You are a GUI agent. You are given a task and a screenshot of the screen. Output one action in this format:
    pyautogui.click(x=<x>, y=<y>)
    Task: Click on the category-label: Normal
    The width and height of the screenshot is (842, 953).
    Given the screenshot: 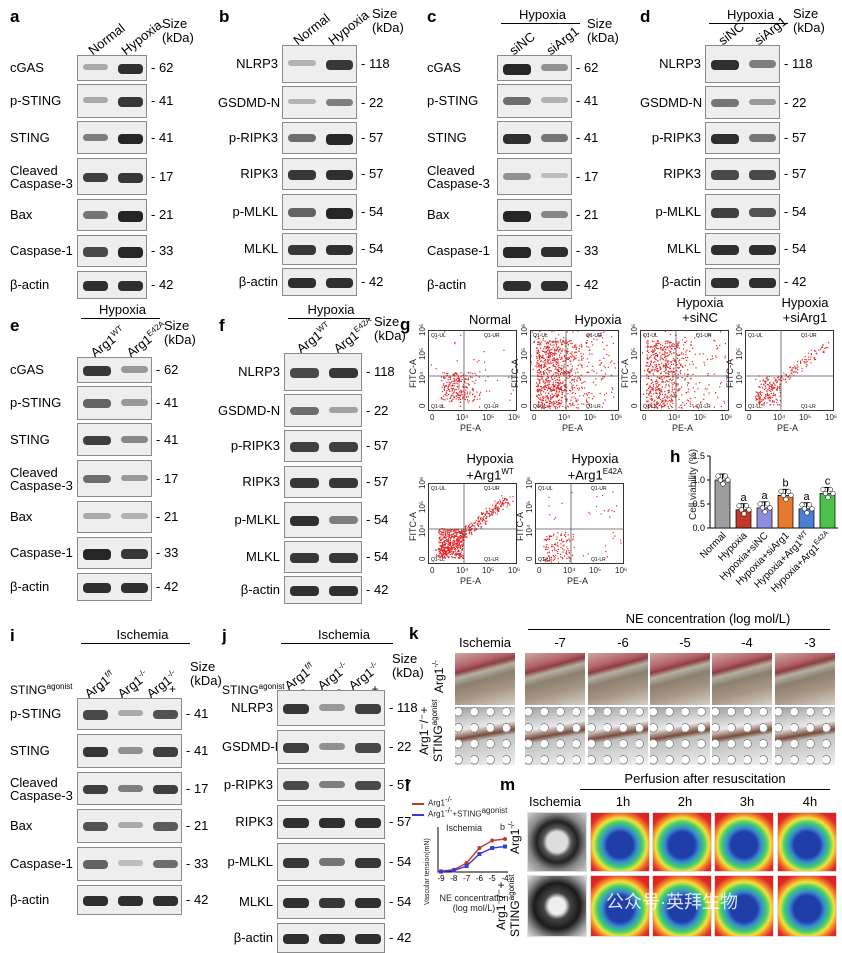 What is the action you would take?
    pyautogui.click(x=713, y=545)
    